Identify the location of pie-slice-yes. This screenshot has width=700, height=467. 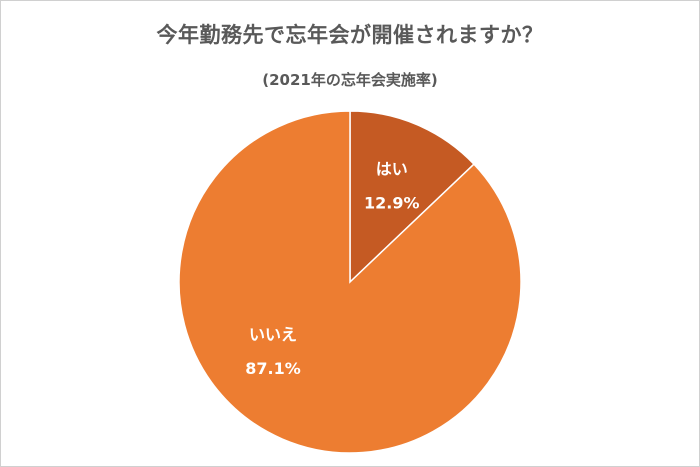
(412, 197).